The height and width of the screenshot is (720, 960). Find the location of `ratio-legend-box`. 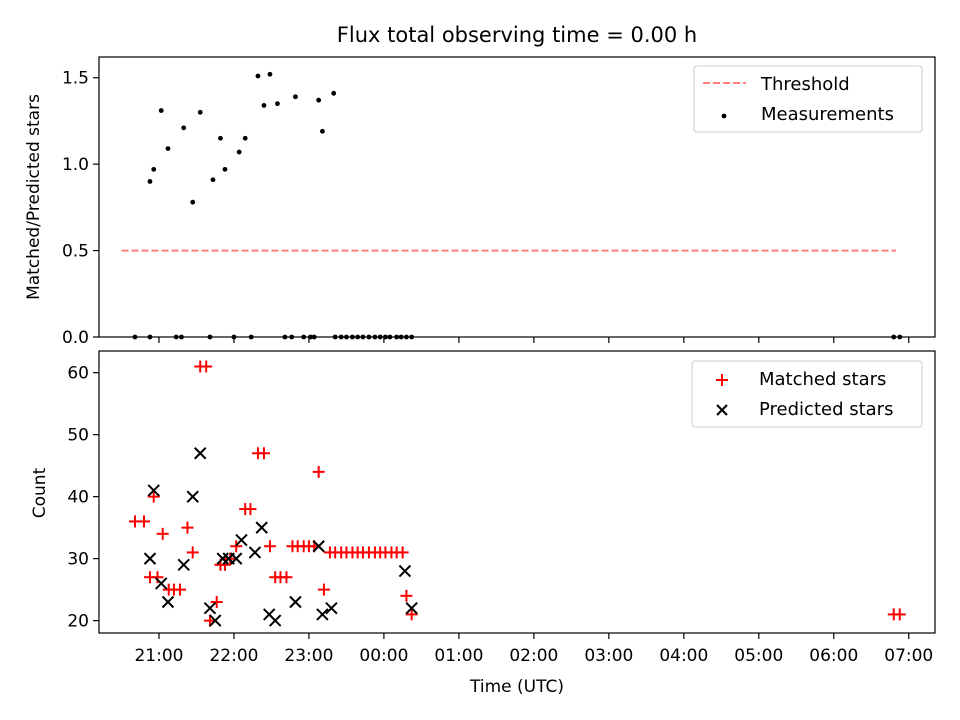

ratio-legend-box is located at coordinates (808, 99).